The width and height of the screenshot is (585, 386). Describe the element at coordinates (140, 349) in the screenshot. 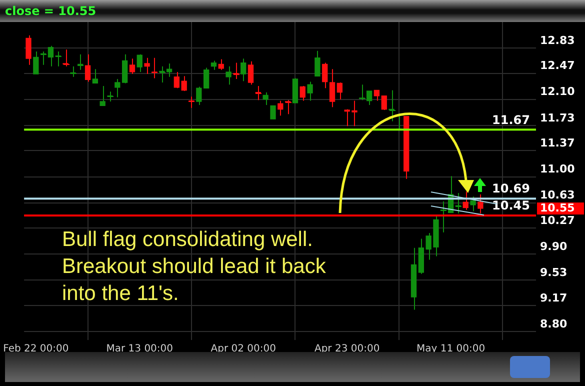

I see `x-tick-label: Mar 13 00:00` at that location.